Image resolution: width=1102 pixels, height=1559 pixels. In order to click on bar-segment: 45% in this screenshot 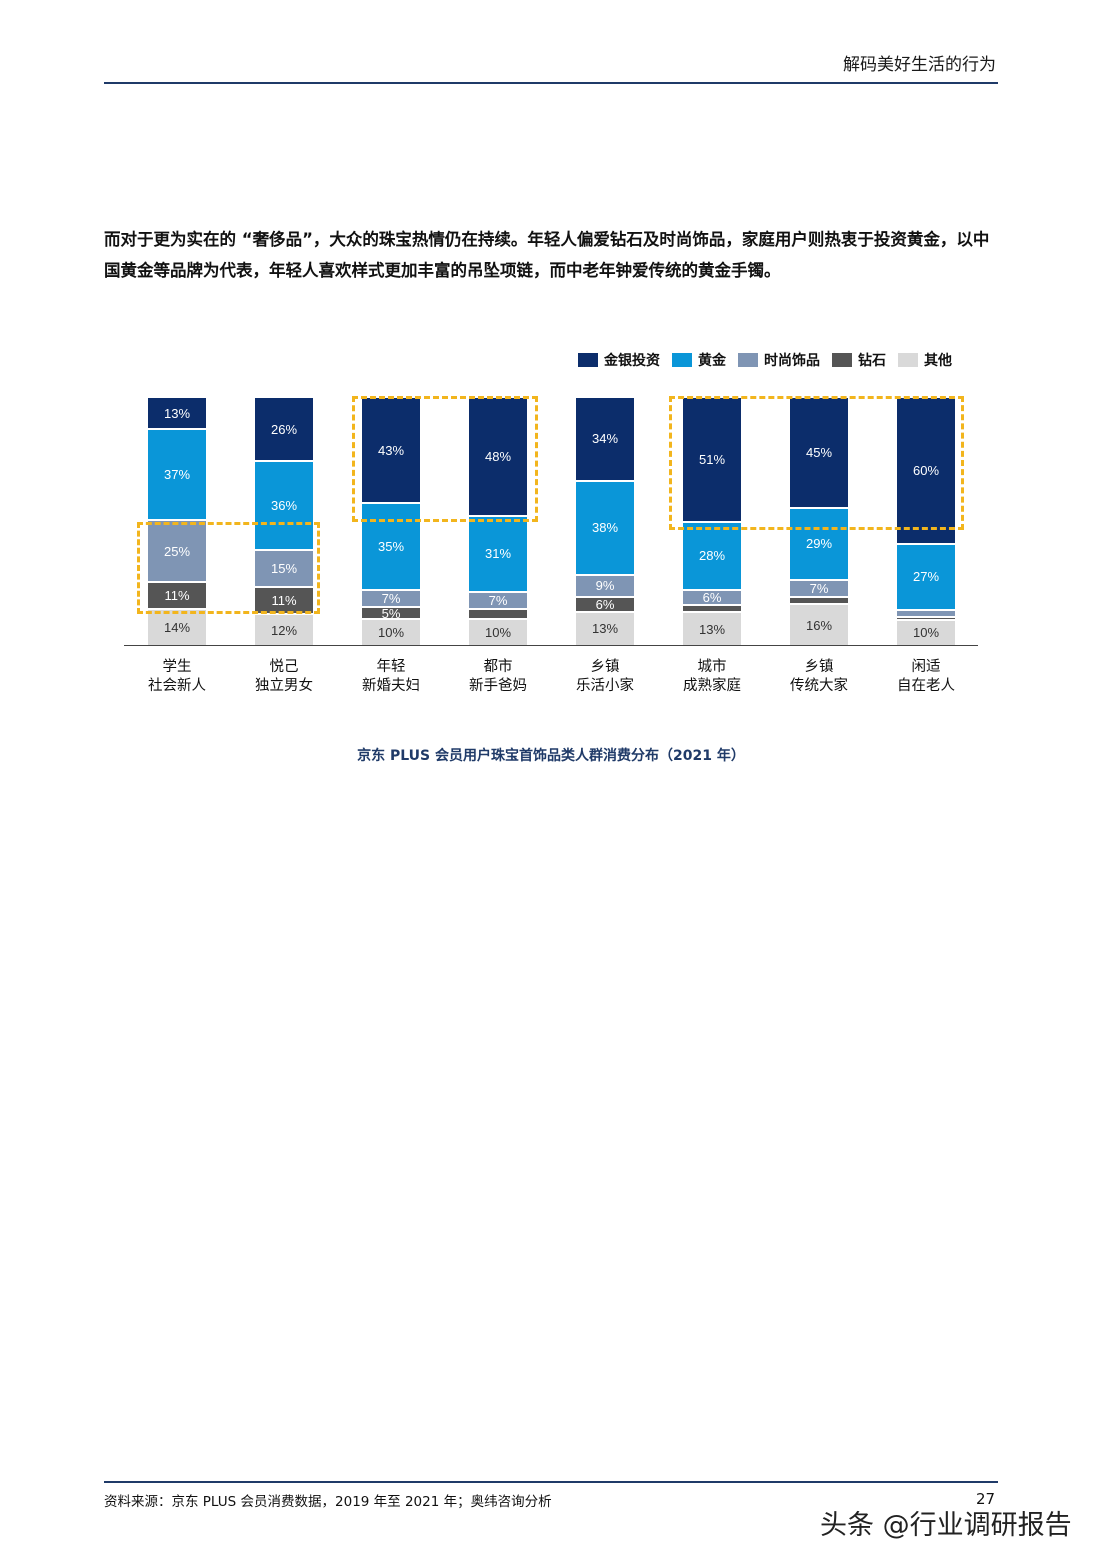, I will do `click(819, 454)`.